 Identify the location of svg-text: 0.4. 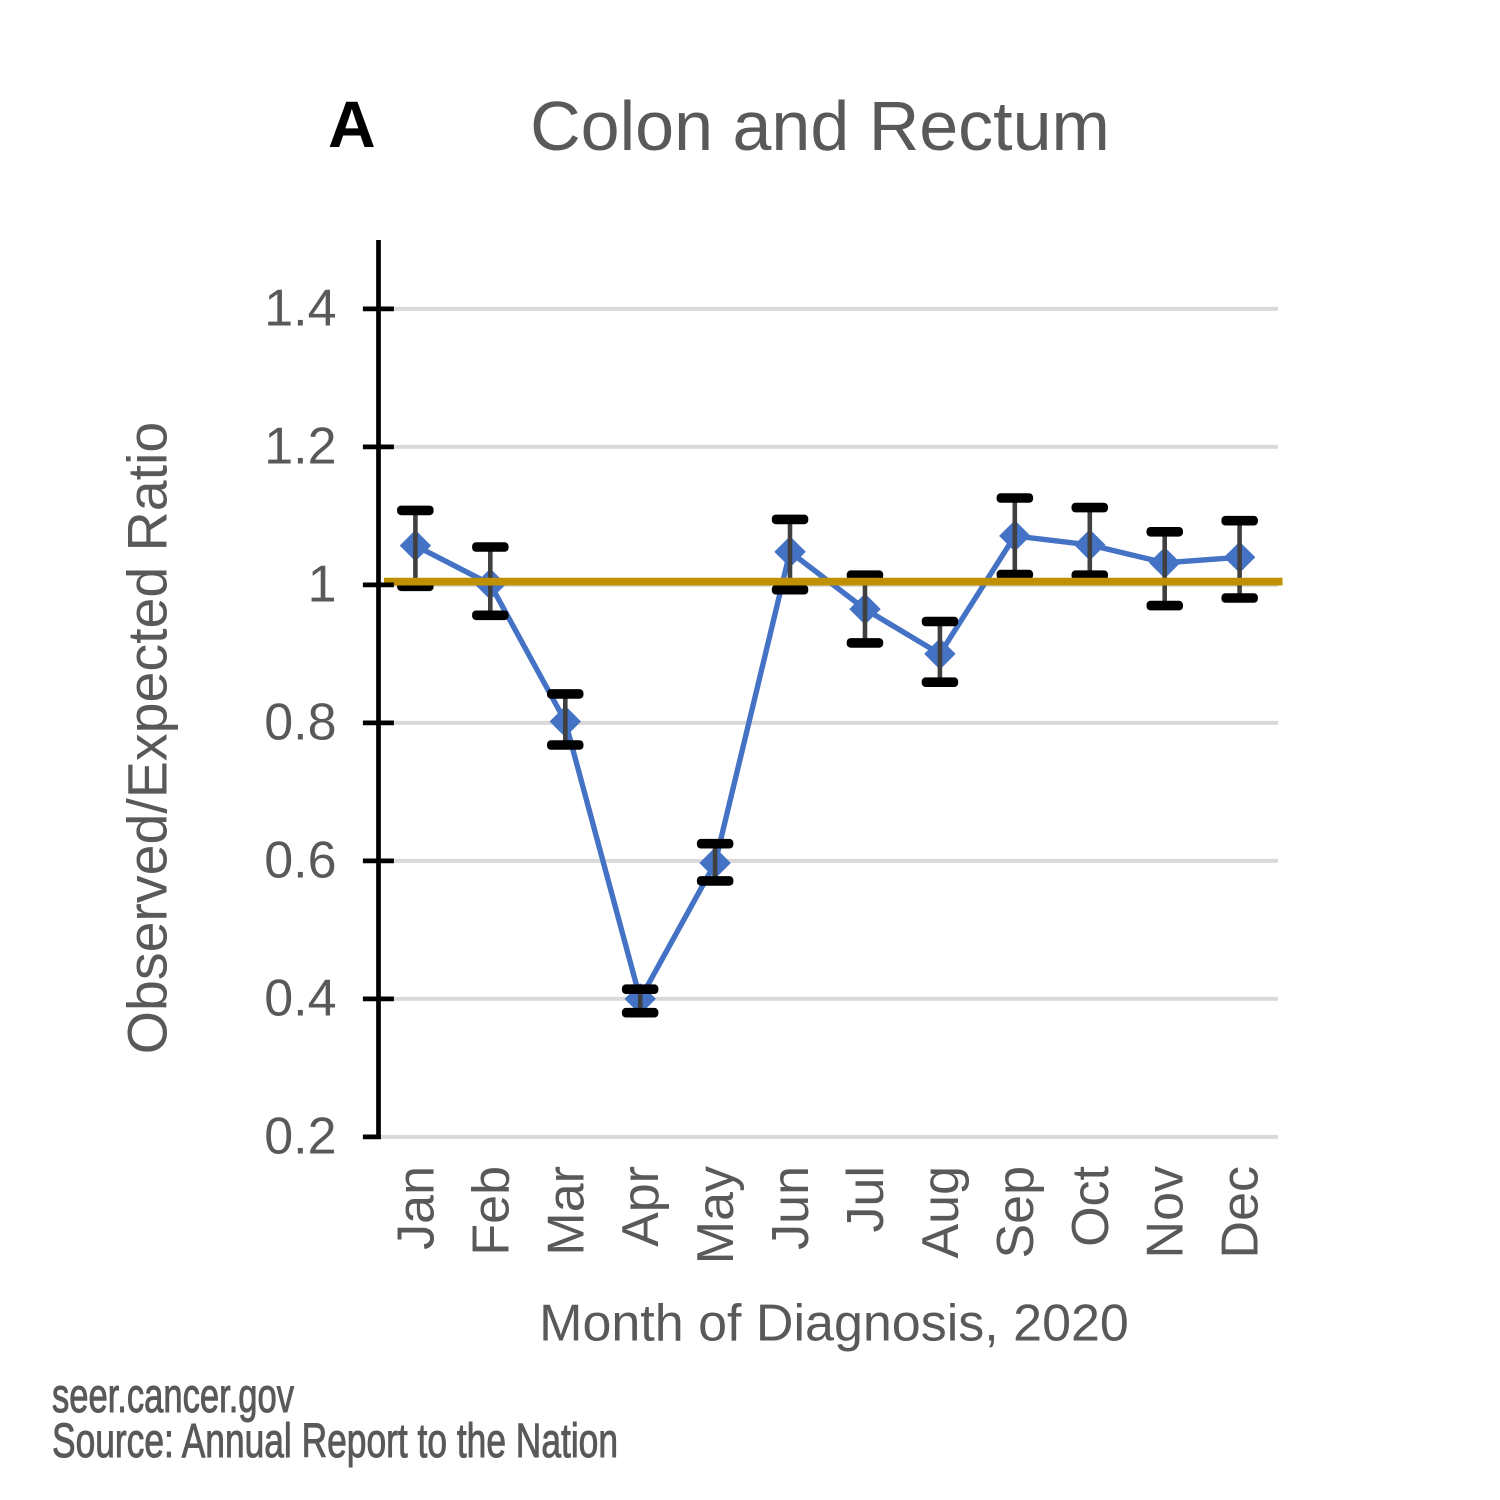
(300, 999).